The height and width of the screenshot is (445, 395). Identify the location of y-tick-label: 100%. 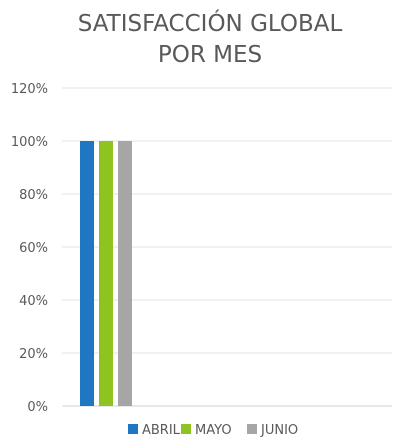
(29, 142).